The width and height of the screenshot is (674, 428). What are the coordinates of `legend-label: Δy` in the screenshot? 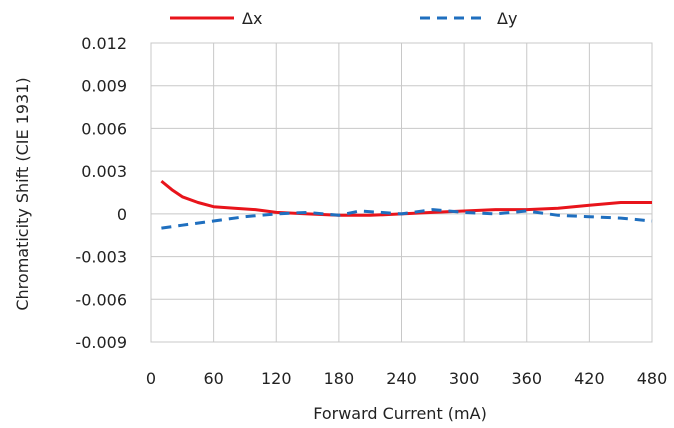 It's located at (507, 18).